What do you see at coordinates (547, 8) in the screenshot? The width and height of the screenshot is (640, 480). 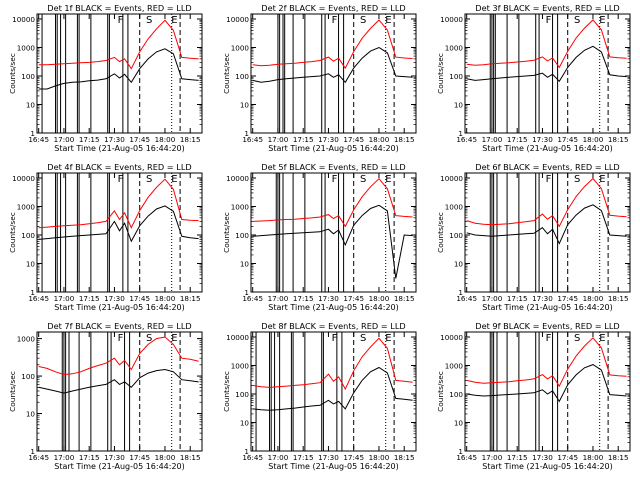 I see `panel-title: Det 3f BLACK = Events, RED = LLD` at bounding box center [547, 8].